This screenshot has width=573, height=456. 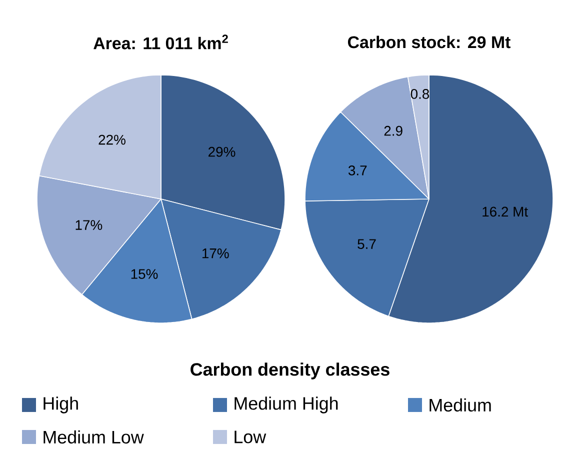 I want to click on legend-label: Medium High, so click(x=286, y=405).